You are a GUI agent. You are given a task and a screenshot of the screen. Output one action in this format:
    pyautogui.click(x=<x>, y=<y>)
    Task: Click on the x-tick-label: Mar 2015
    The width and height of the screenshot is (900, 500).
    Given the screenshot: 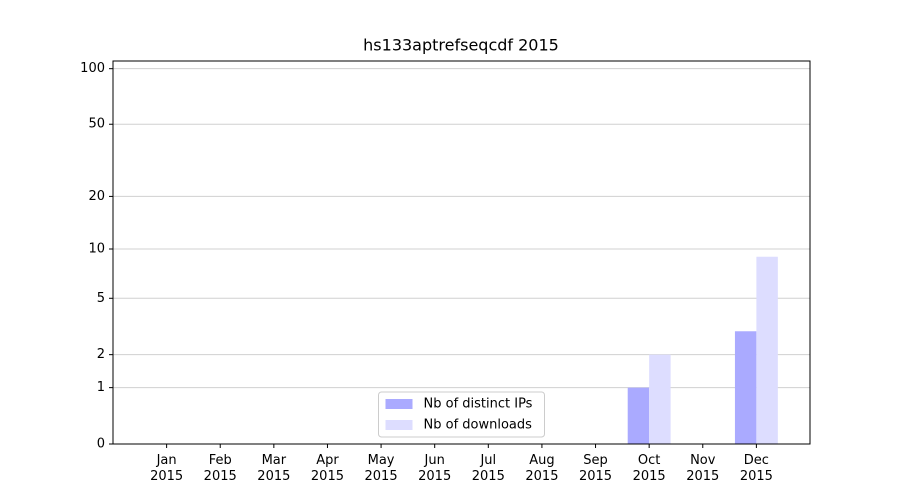 What is the action you would take?
    pyautogui.click(x=274, y=468)
    